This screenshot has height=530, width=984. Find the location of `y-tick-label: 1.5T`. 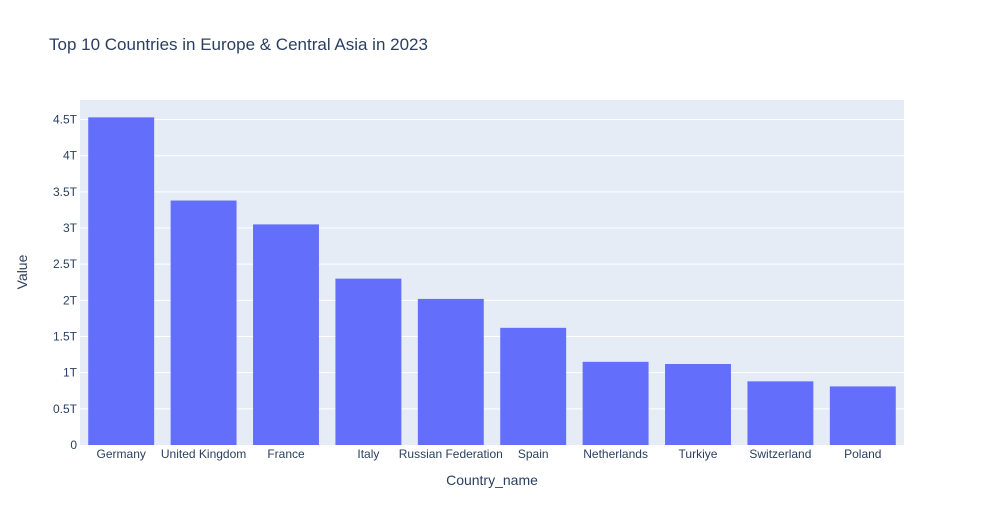

y-tick-label: 1.5T is located at coordinates (65, 337).